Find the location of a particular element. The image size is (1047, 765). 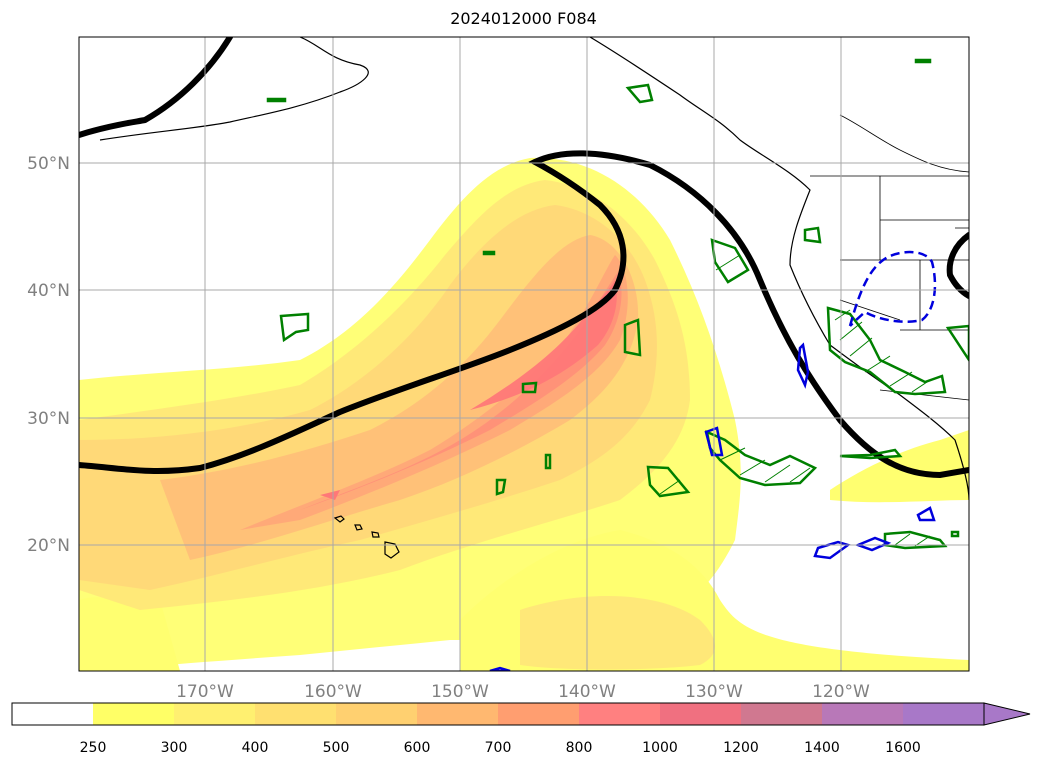

lat-label-30n: 30°N is located at coordinates (48, 419).